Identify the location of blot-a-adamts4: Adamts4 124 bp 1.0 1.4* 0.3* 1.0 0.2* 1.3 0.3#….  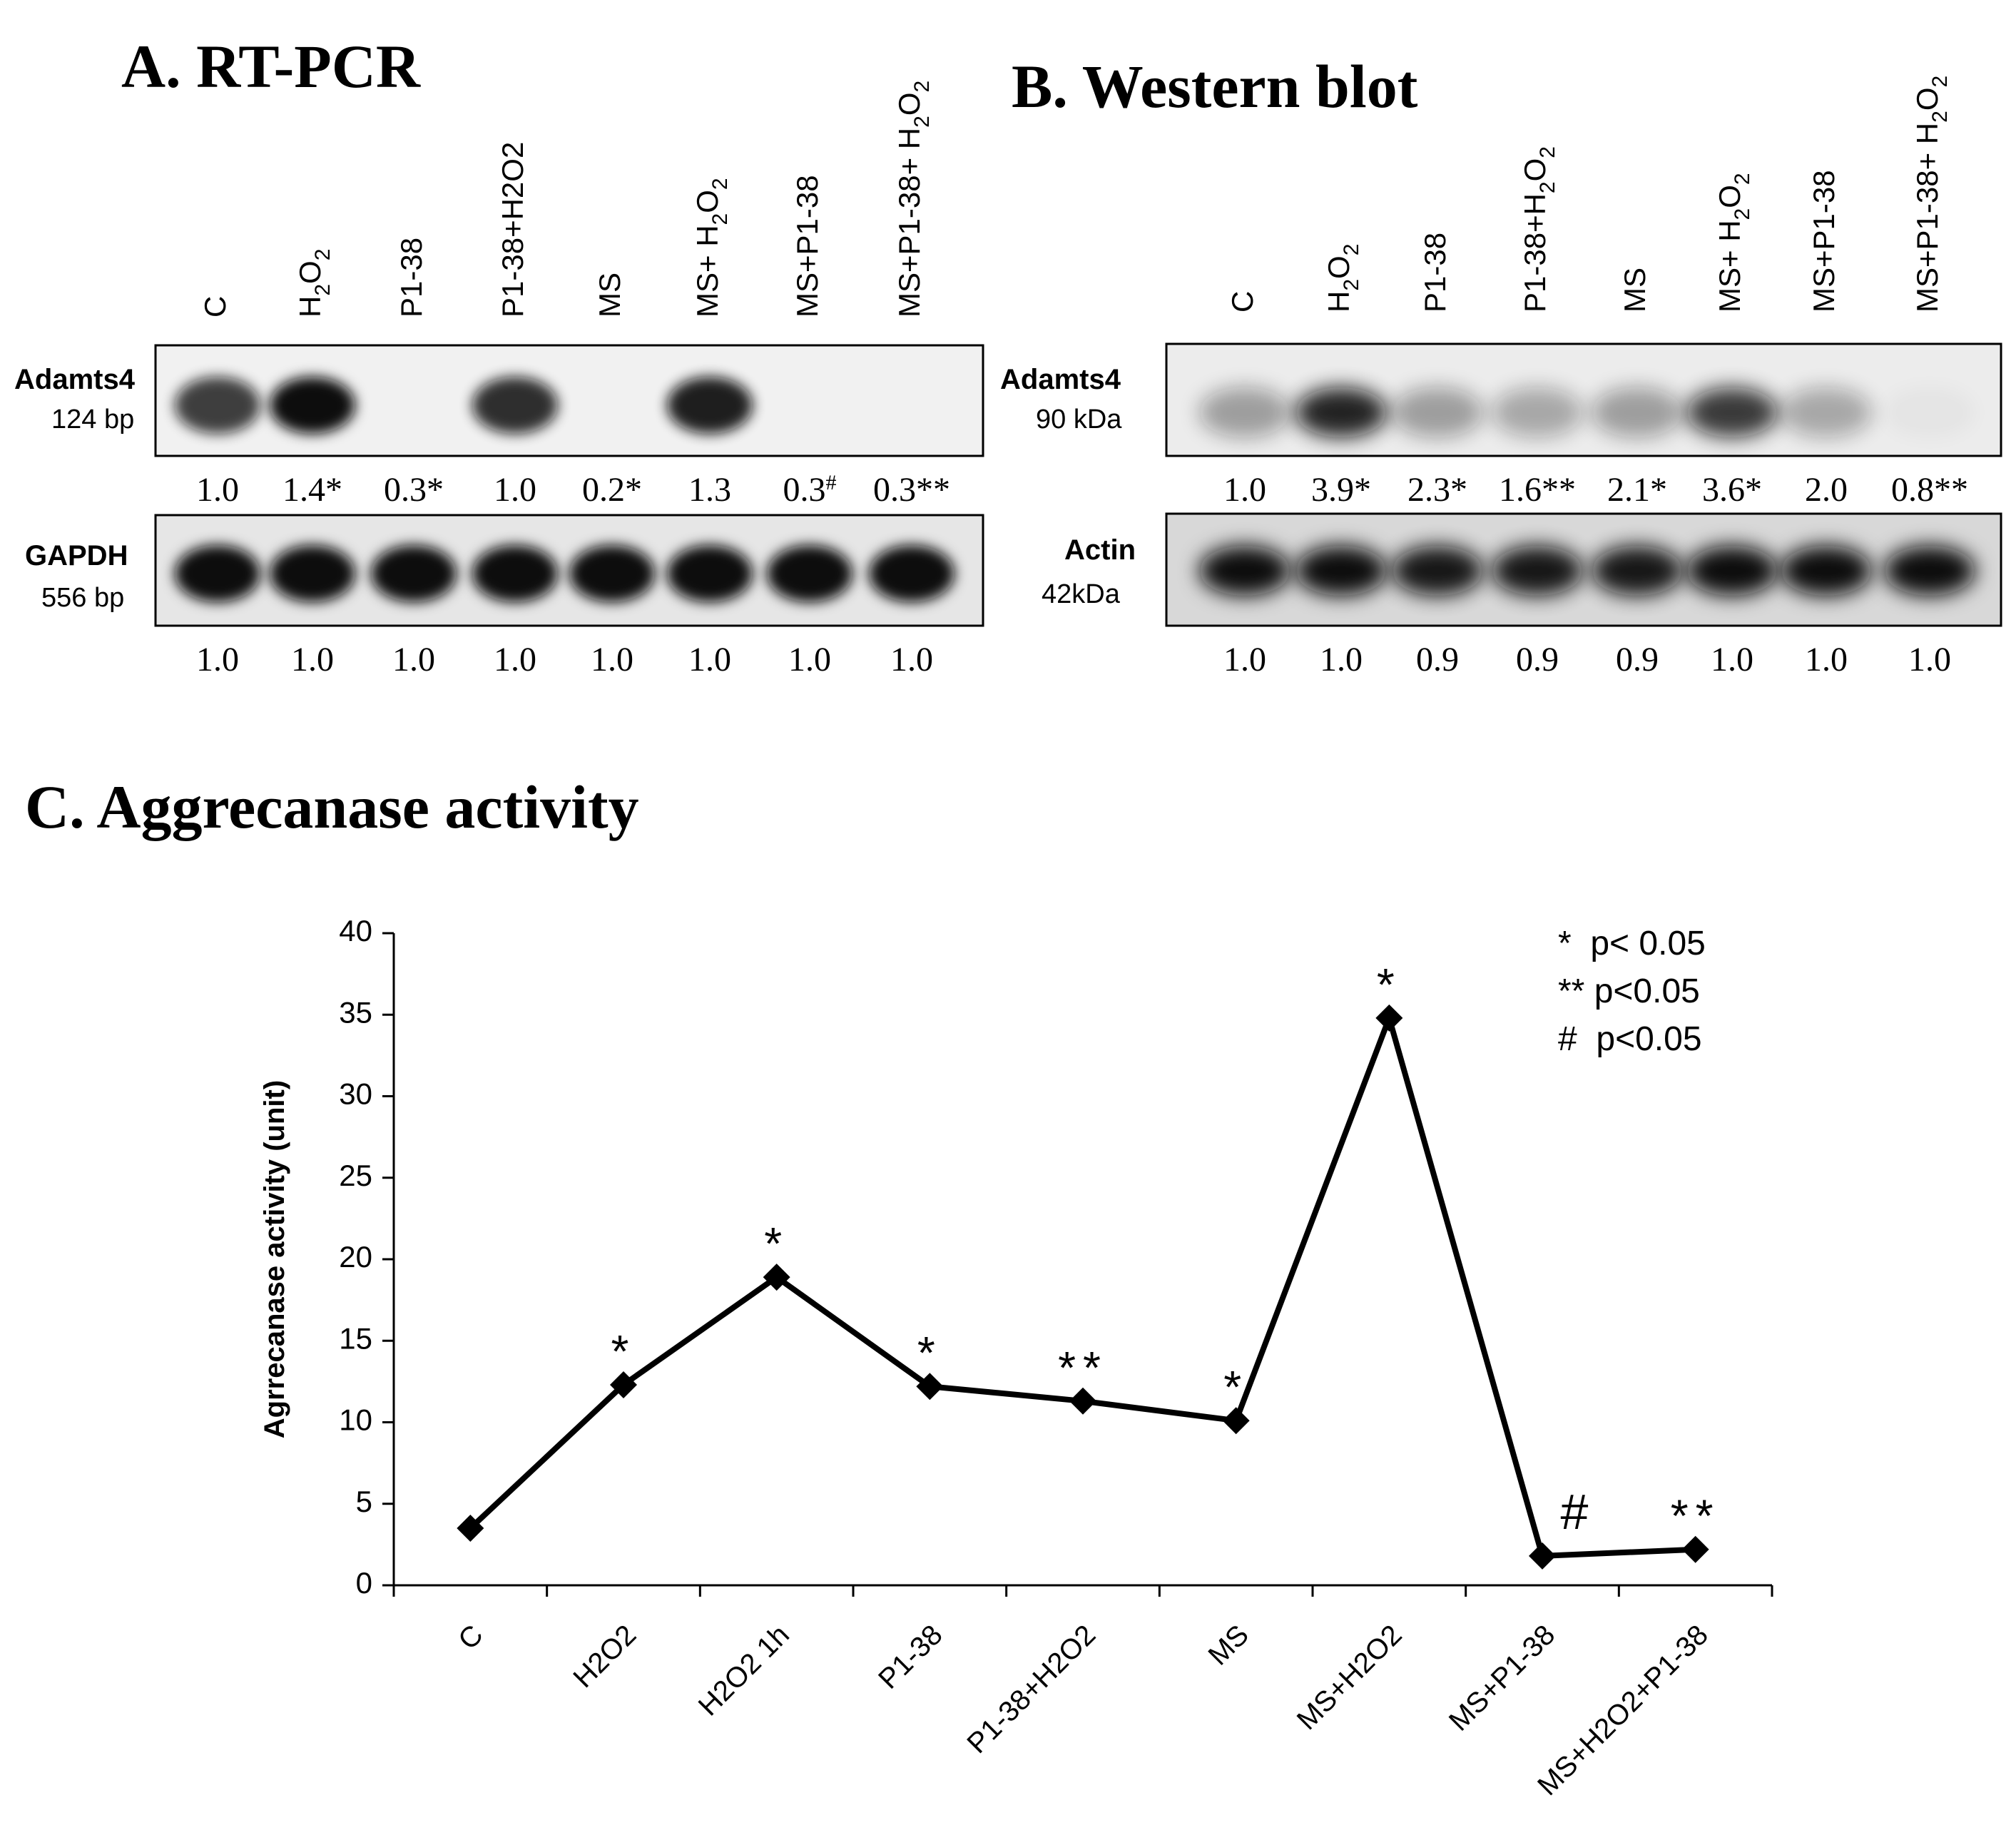
(499, 427).